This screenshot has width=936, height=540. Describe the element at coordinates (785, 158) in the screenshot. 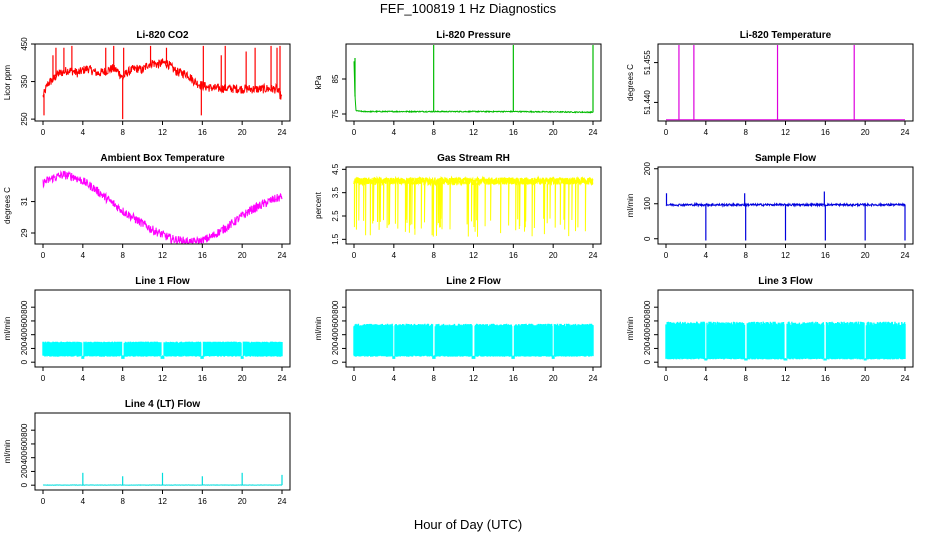

I see `panel-title: Sample Flow` at that location.